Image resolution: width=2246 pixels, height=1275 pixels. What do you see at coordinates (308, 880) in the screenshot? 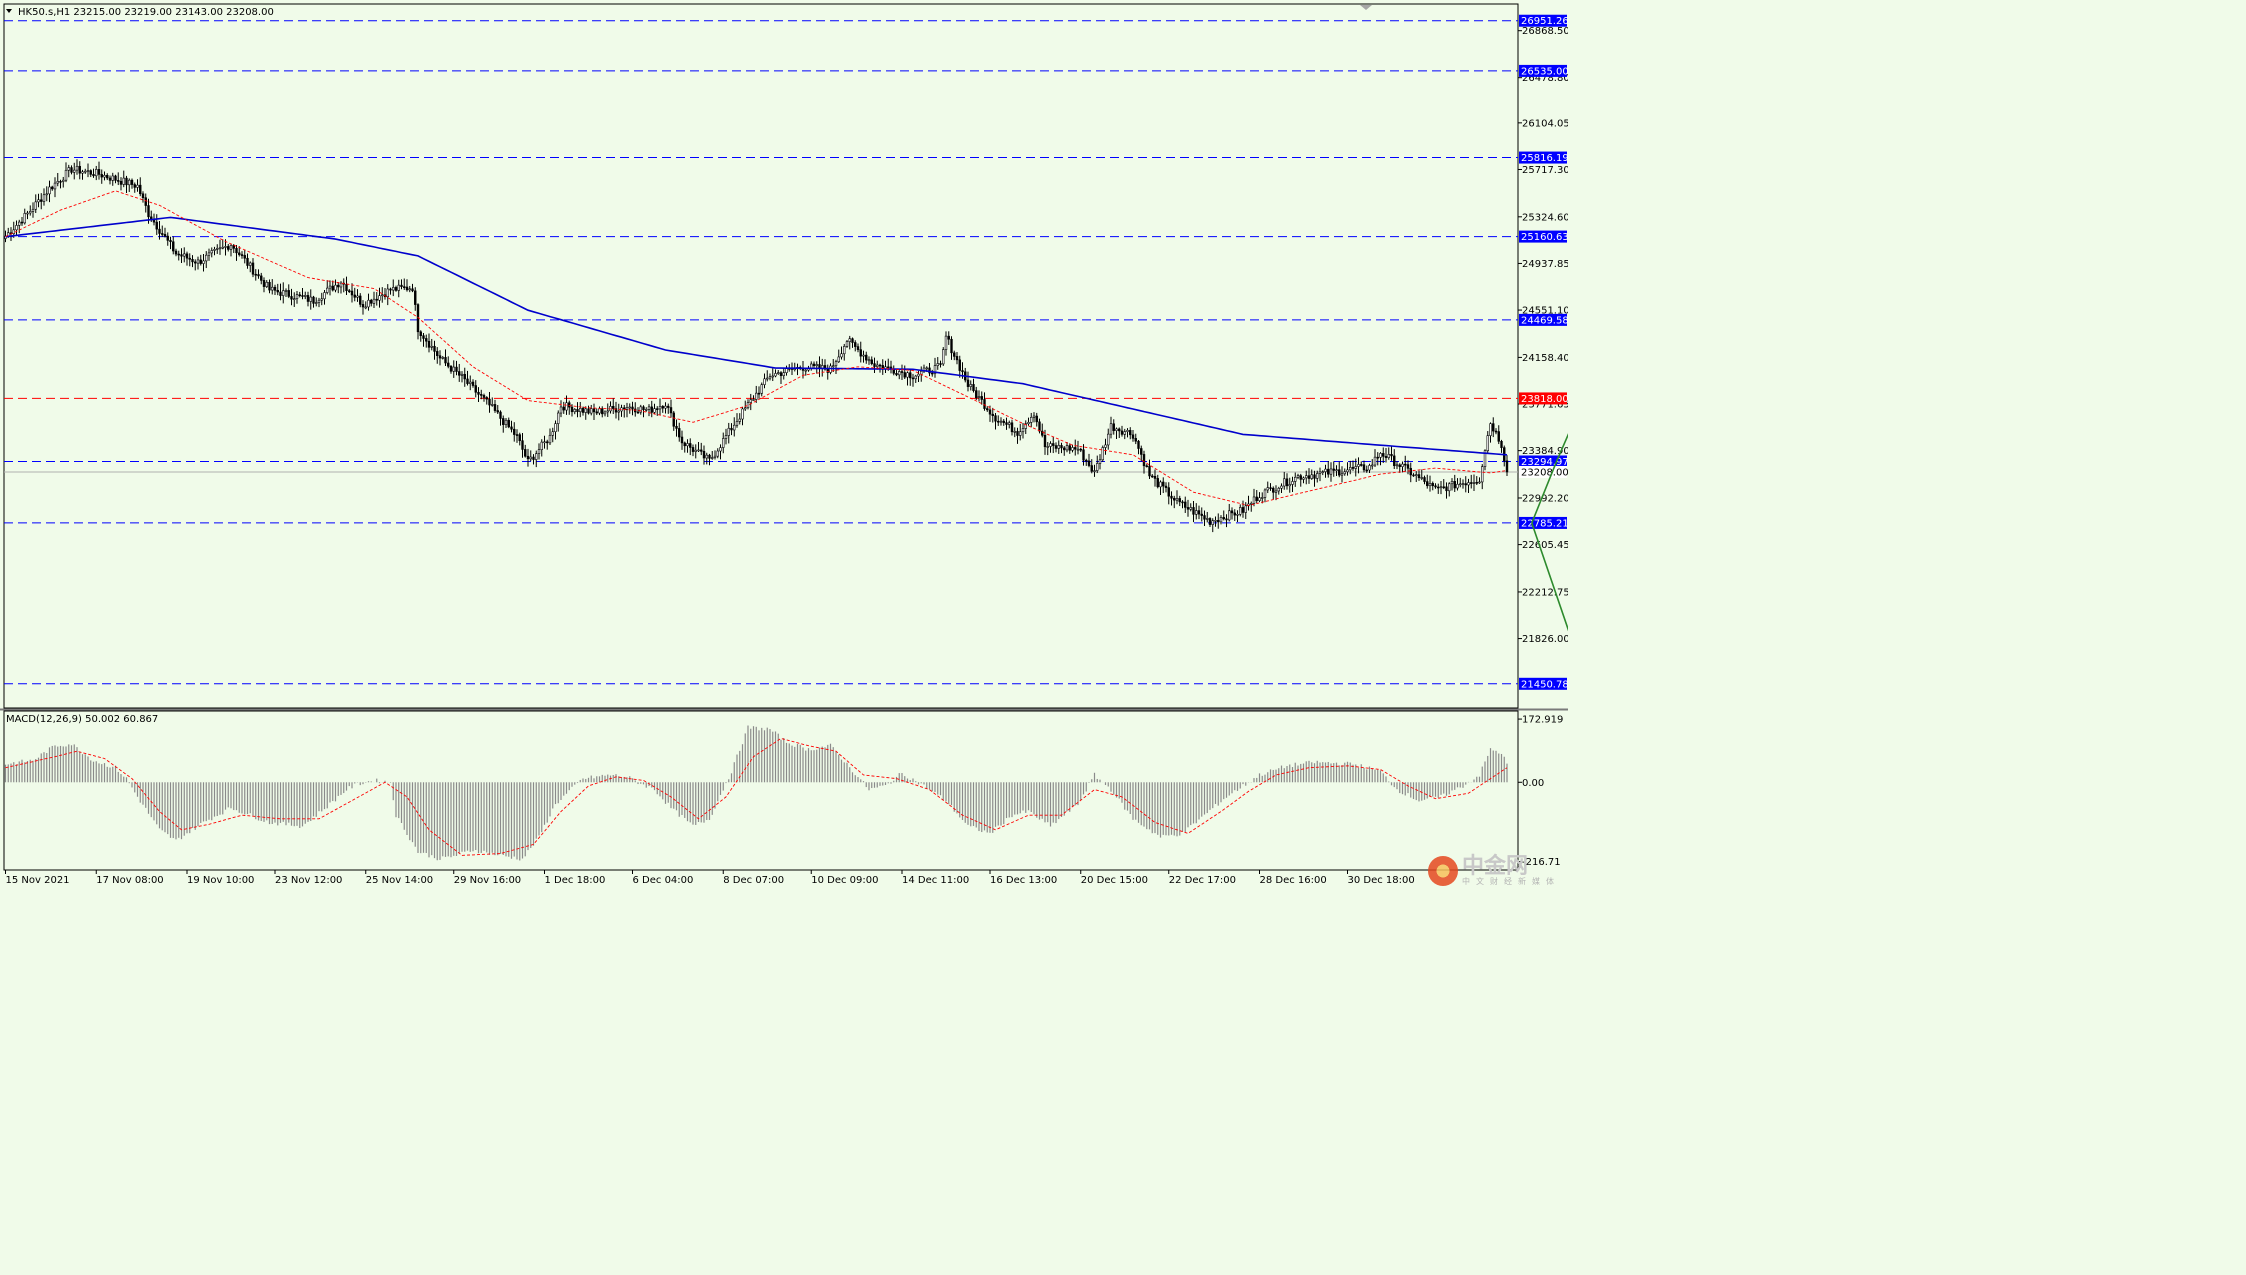
I see `x-tick-label: 23 Nov 12:00` at bounding box center [308, 880].